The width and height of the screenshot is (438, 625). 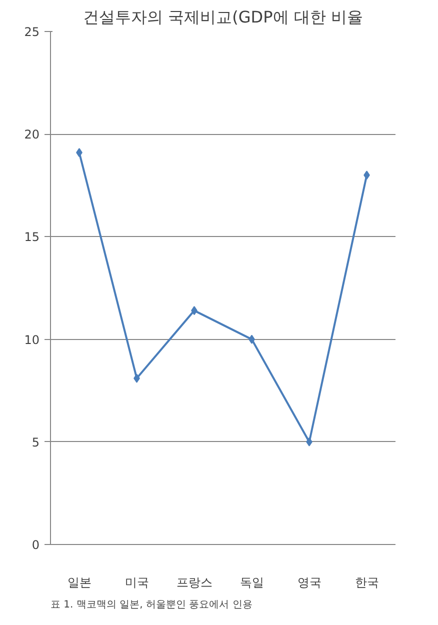 What do you see at coordinates (32, 237) in the screenshot?
I see `y-tick-label: 15` at bounding box center [32, 237].